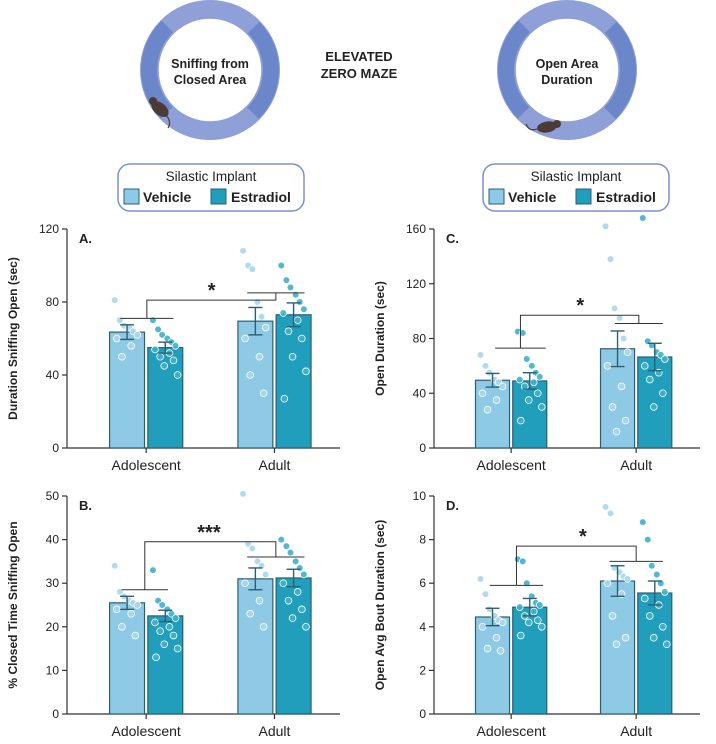 The height and width of the screenshot is (744, 716). Describe the element at coordinates (492, 665) in the screenshot. I see `bar-vehicle-adolescent` at that location.